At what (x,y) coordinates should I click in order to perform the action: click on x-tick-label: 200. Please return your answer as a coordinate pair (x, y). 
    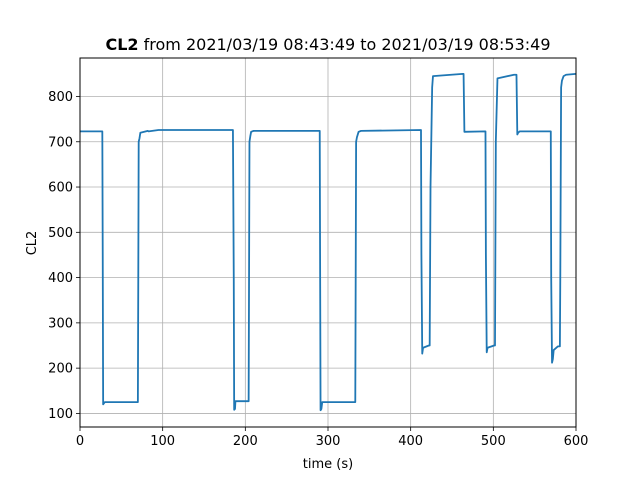
    Looking at the image, I should click on (245, 441).